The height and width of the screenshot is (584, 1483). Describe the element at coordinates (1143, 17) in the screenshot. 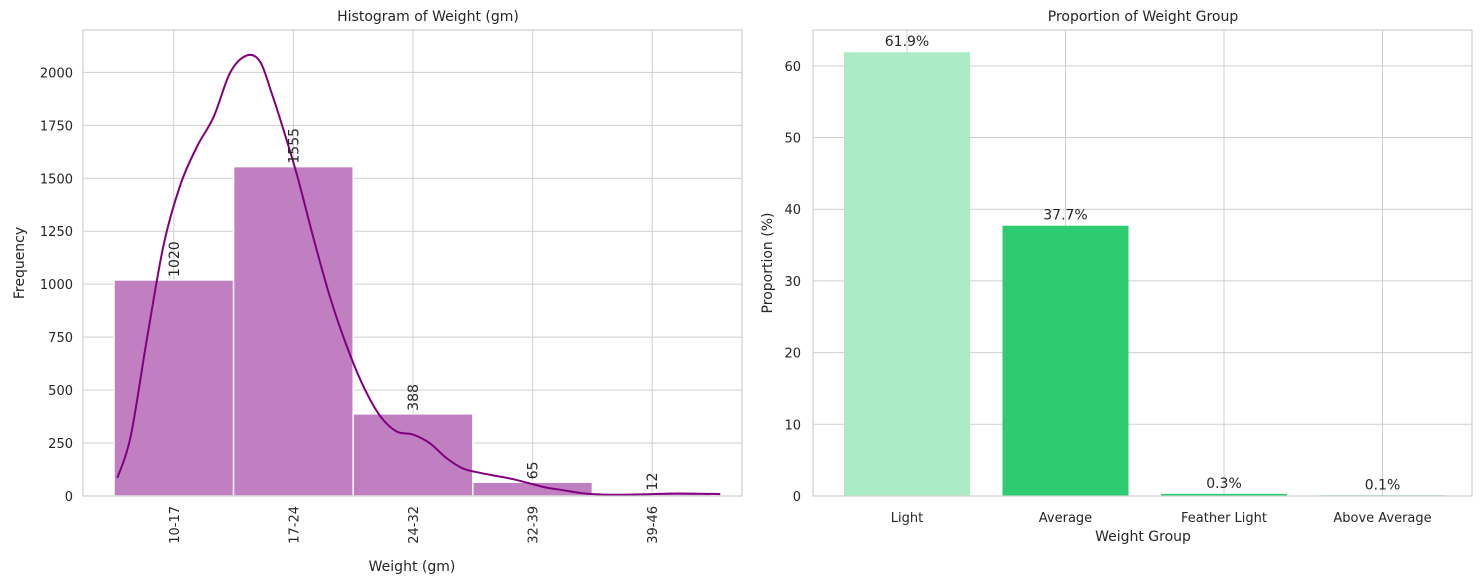

I see `proportion-title: Proportion of Weight Group` at that location.